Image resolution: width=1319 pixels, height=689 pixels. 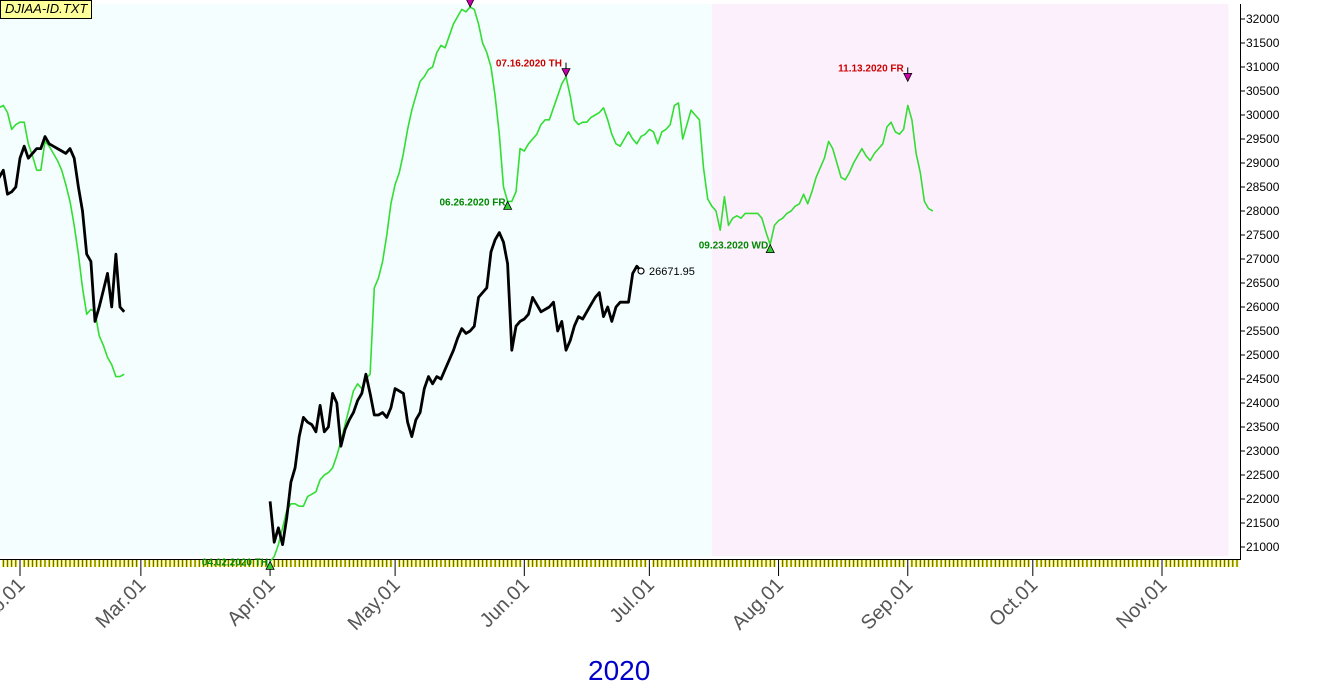 What do you see at coordinates (1263, 451) in the screenshot?
I see `y-tick-label: 23000` at bounding box center [1263, 451].